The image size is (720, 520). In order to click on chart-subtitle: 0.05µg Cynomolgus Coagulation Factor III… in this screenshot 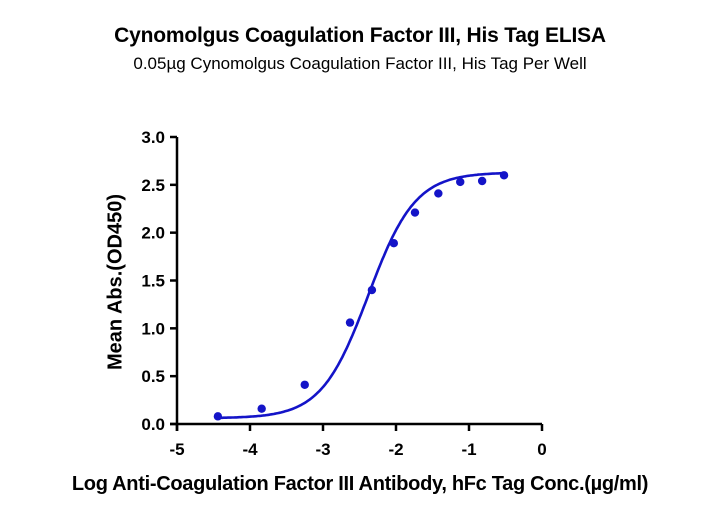, I will do `click(360, 63)`.